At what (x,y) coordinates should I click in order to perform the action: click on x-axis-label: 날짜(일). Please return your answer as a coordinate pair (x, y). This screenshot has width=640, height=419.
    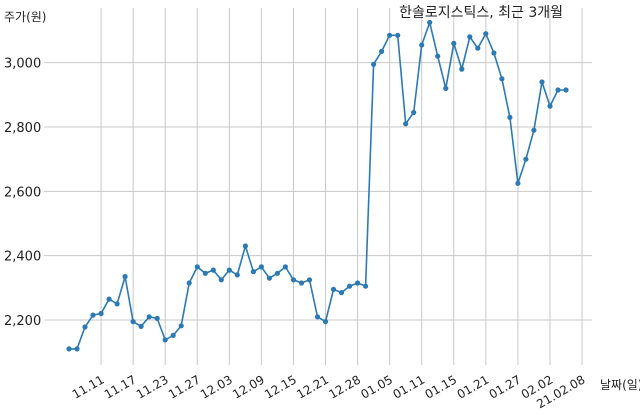
    Looking at the image, I should click on (620, 385).